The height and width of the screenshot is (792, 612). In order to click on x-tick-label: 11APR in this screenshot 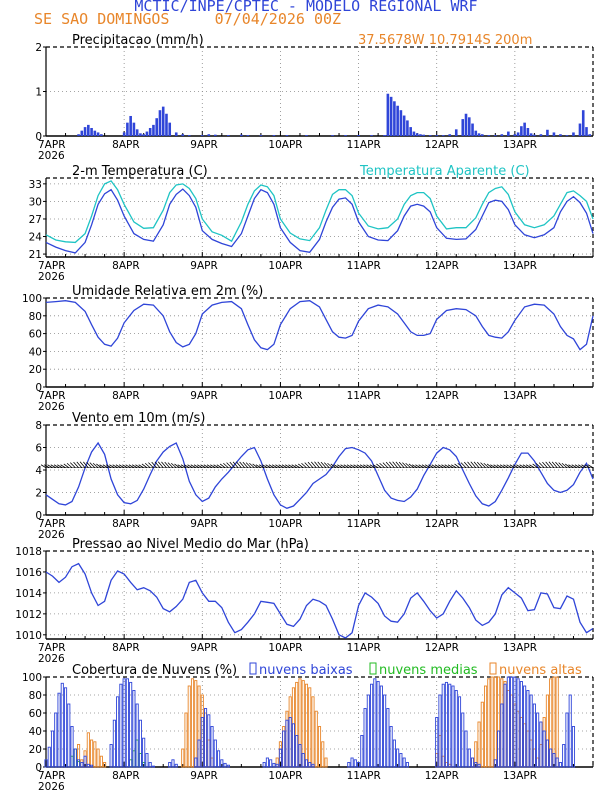, I will do `click(364, 145)`.